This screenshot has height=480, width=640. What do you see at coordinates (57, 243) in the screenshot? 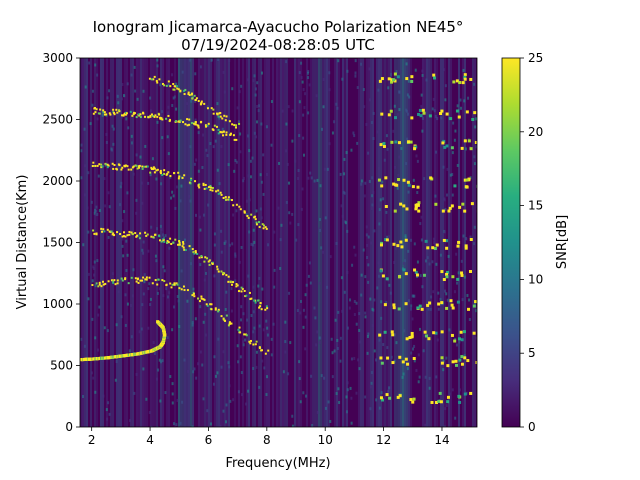
I see `y-tick-label: 1500` at bounding box center [57, 243].